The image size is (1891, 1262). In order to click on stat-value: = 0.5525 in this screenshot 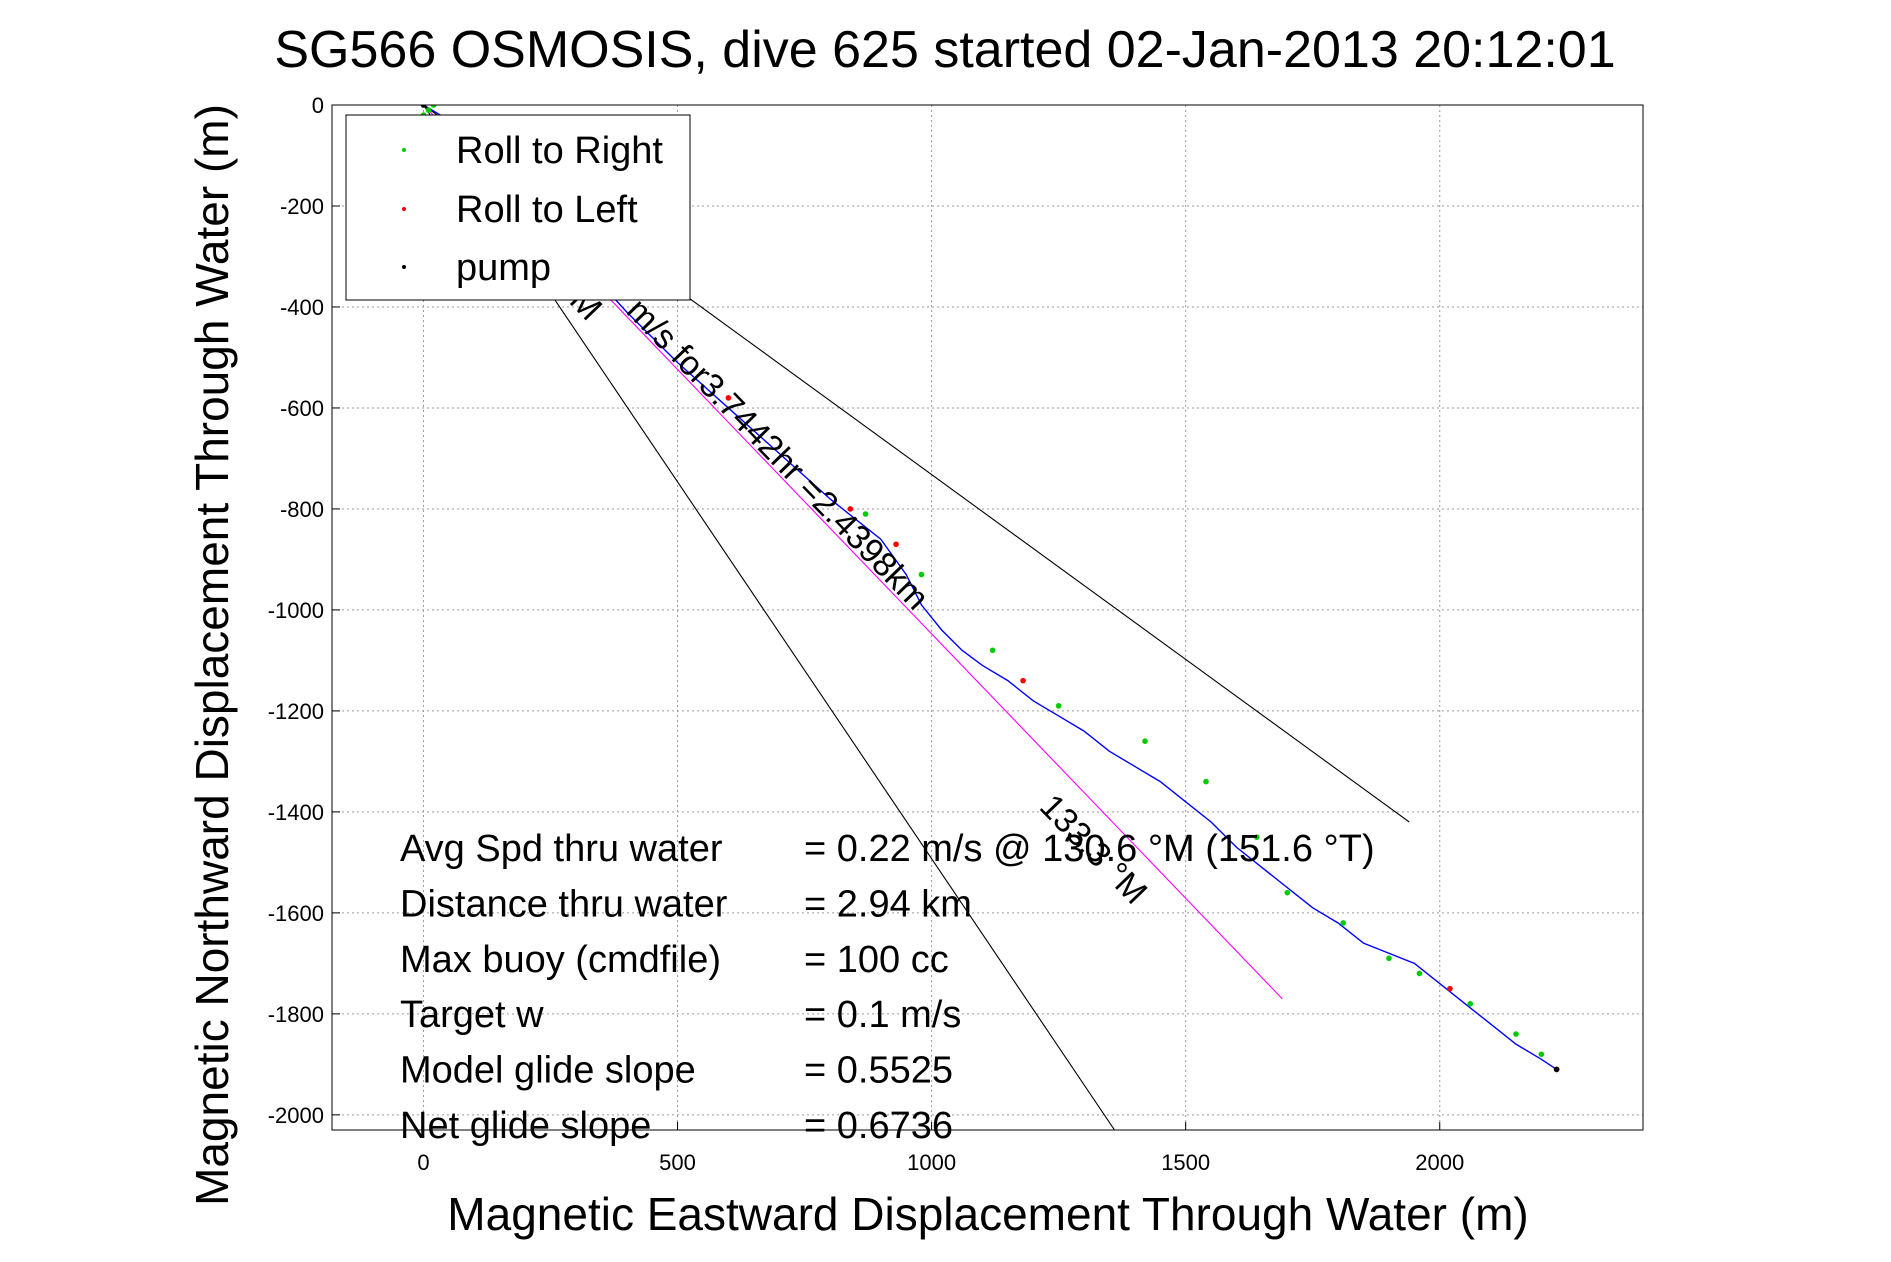, I will do `click(878, 1071)`.